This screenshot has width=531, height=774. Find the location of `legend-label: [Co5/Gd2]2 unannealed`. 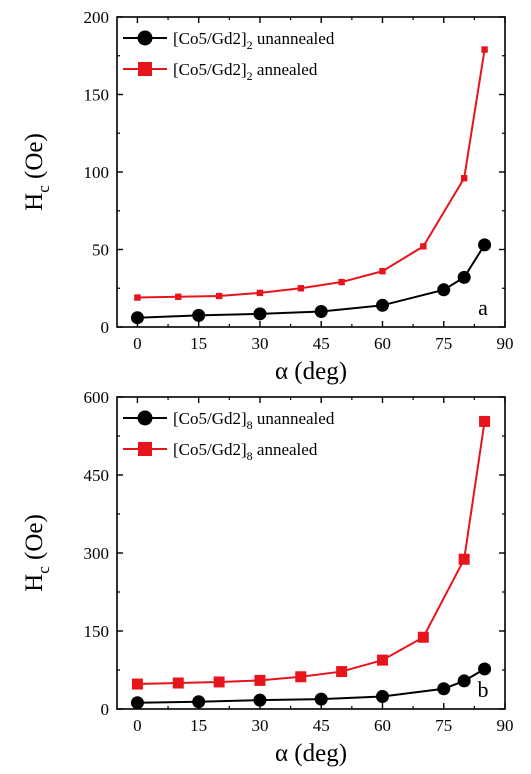

legend-label: [Co5/Gd2]2 unannealed is located at coordinates (254, 40).